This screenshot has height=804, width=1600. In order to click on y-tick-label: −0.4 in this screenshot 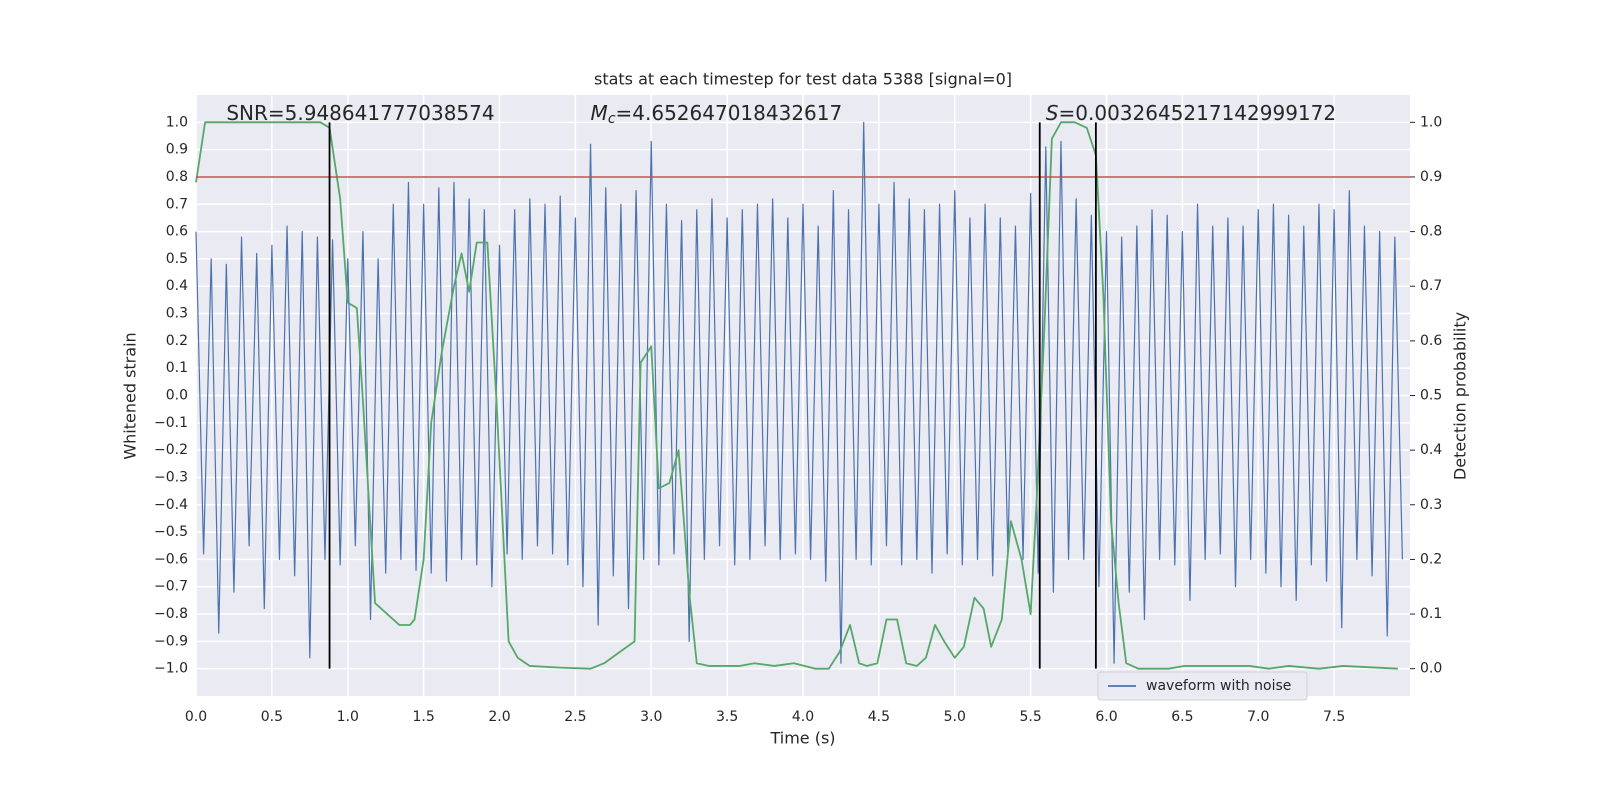, I will do `click(171, 505)`.